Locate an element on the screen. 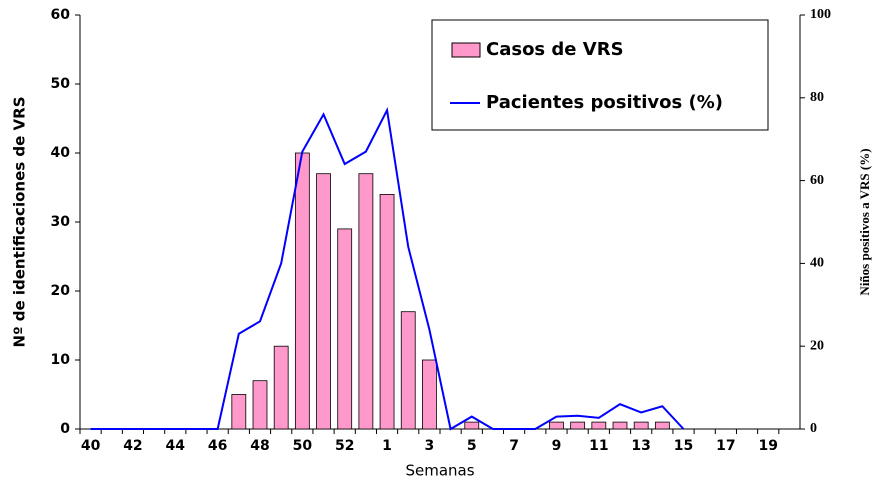 The image size is (876, 487). x-tick-label: 7 is located at coordinates (514, 446).